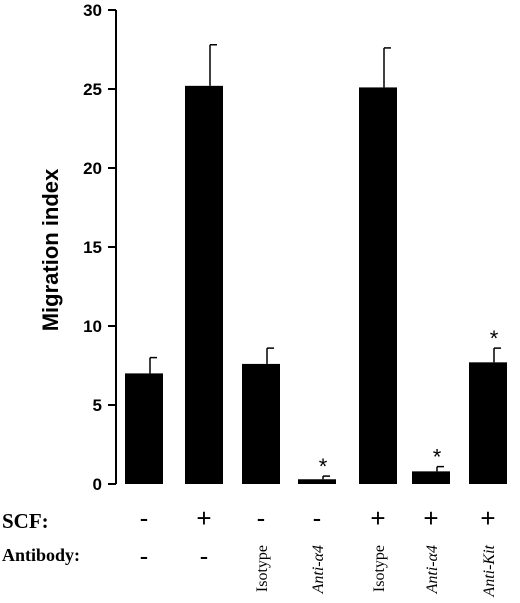 This screenshot has height=603, width=520. Describe the element at coordinates (92, 10) in the screenshot. I see `y-tick-label: 30` at that location.